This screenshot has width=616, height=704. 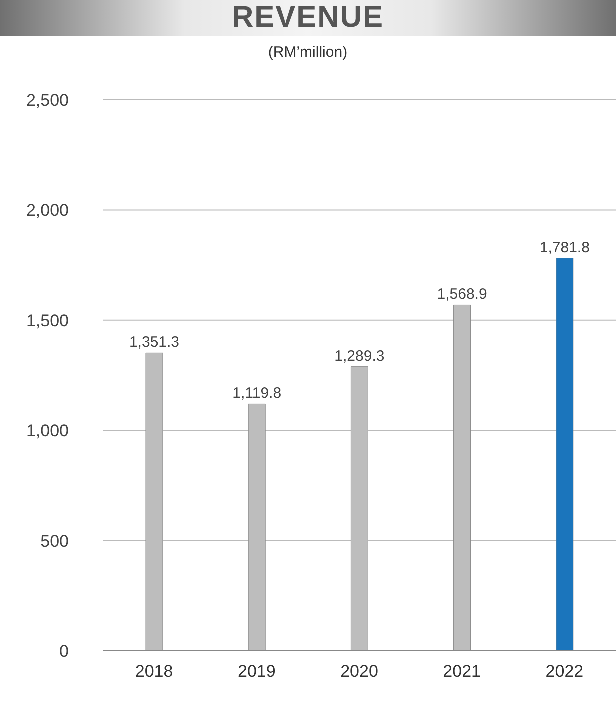 What do you see at coordinates (154, 343) in the screenshot?
I see `data-label: 1,351.3` at bounding box center [154, 343].